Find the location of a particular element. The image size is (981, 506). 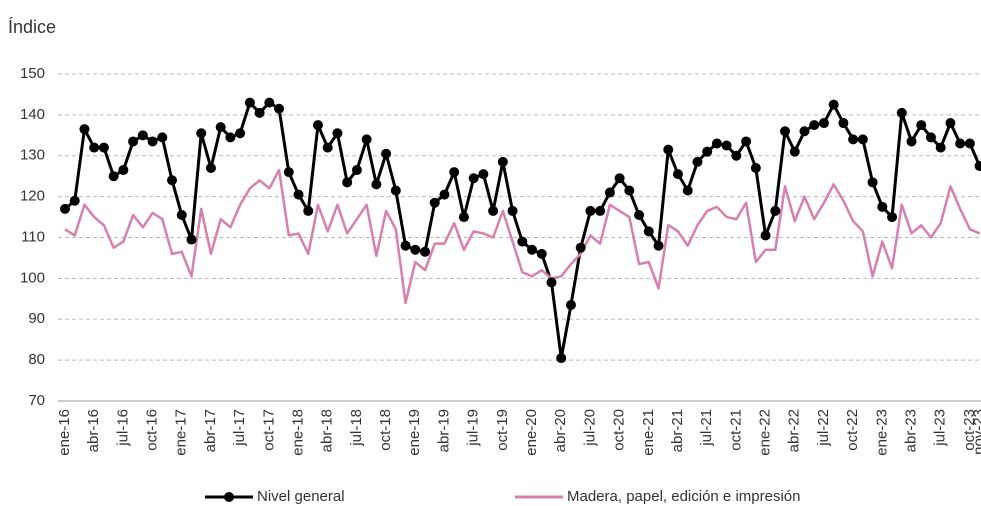

x-tick-label: jul-21 is located at coordinates (706, 428).